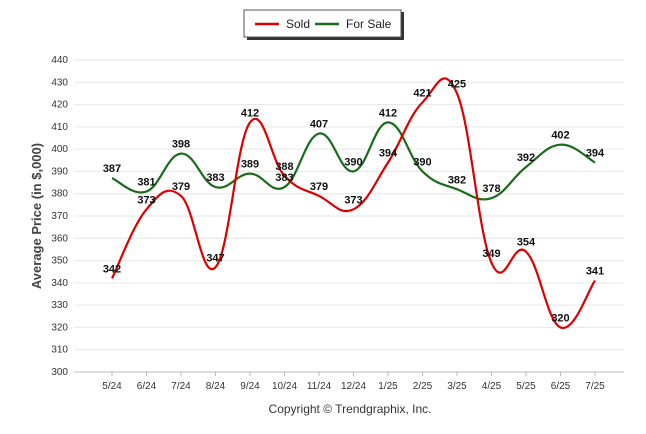 This screenshot has height=434, width=646. I want to click on x-tick-label: 1/25, so click(388, 386).